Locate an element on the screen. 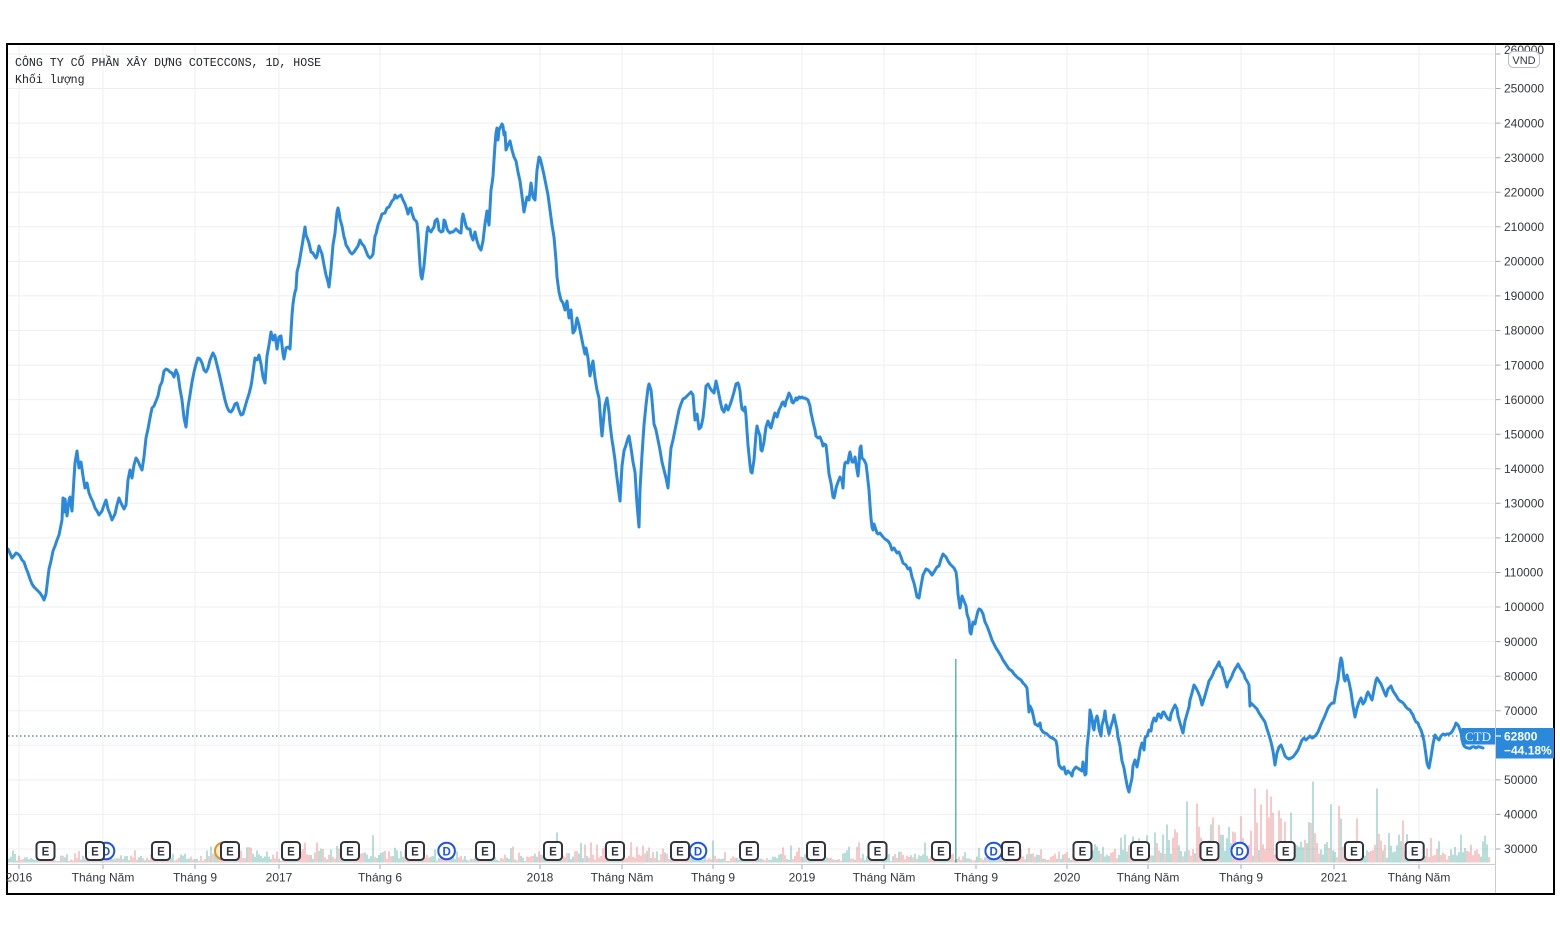  svg-text: VND is located at coordinates (1523, 61).